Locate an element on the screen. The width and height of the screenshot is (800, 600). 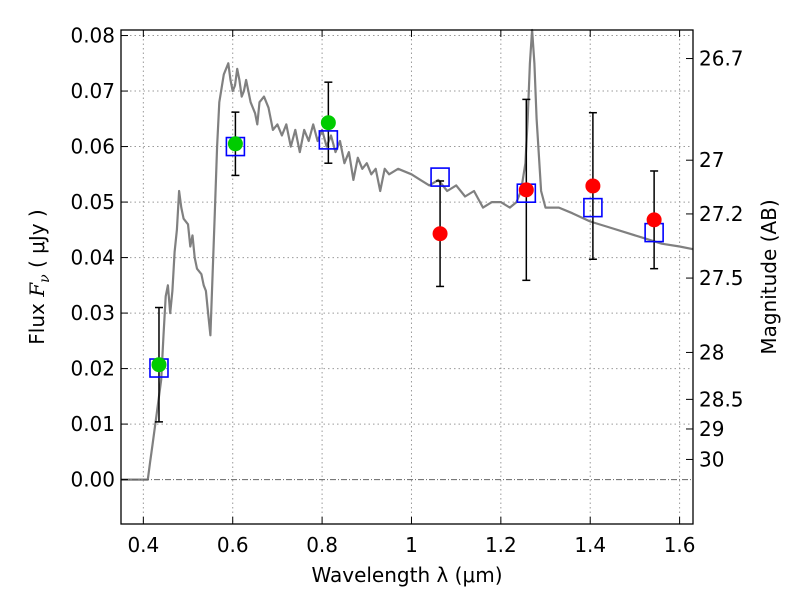
y-axis-label-var: F is located at coordinates (37, 290).